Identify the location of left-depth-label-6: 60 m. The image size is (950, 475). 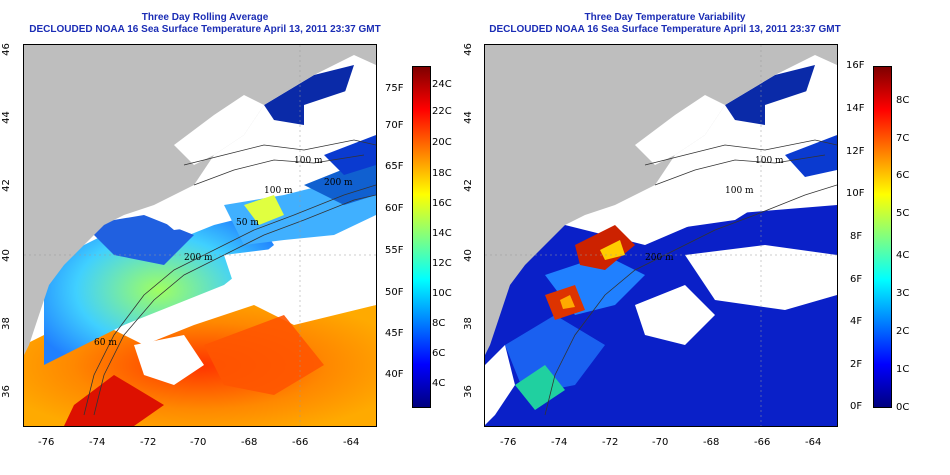
(105, 343).